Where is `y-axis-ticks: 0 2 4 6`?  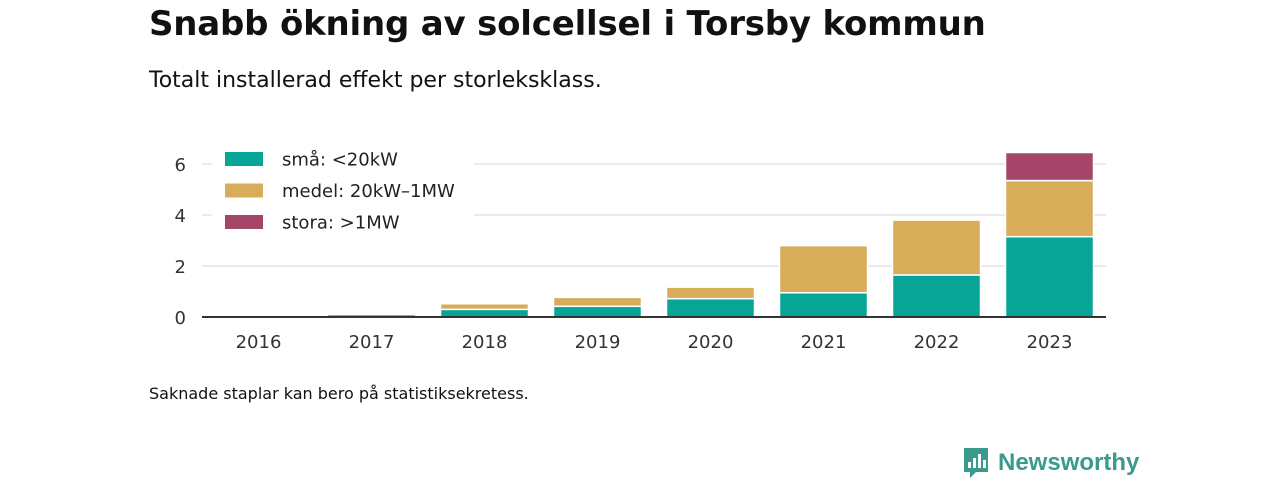
y-axis-ticks: 0 2 4 6 is located at coordinates (180, 242).